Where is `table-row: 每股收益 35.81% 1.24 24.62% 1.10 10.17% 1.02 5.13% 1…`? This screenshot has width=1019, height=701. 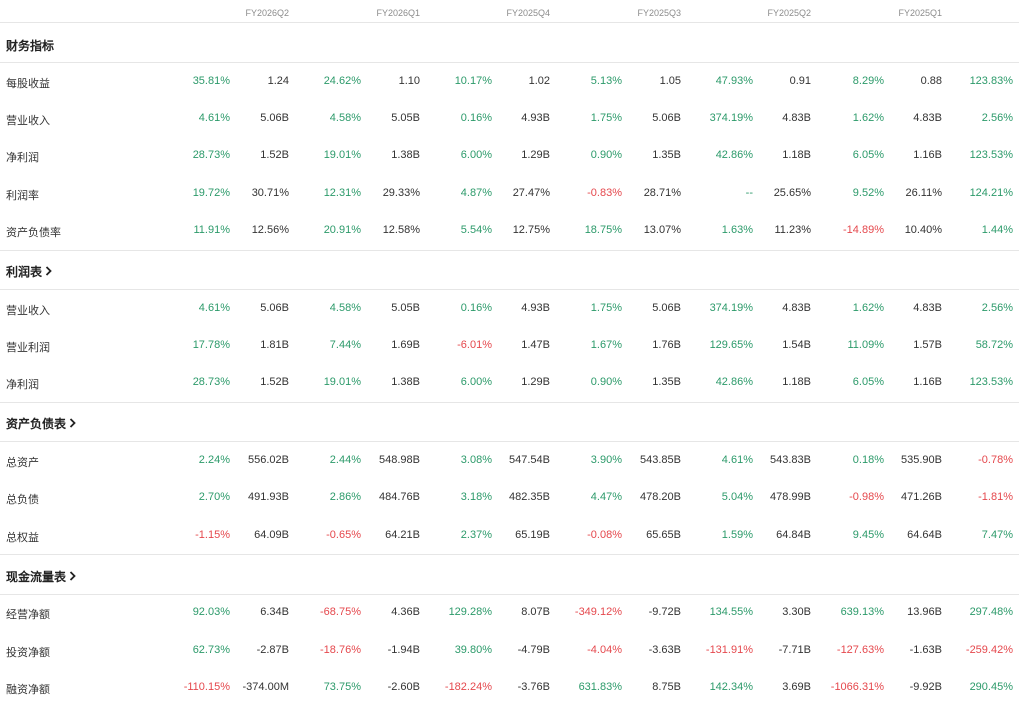
table-row: 每股收益 35.81% 1.24 24.62% 1.10 10.17% 1.02 5.13% 1… is located at coordinates (509, 83).